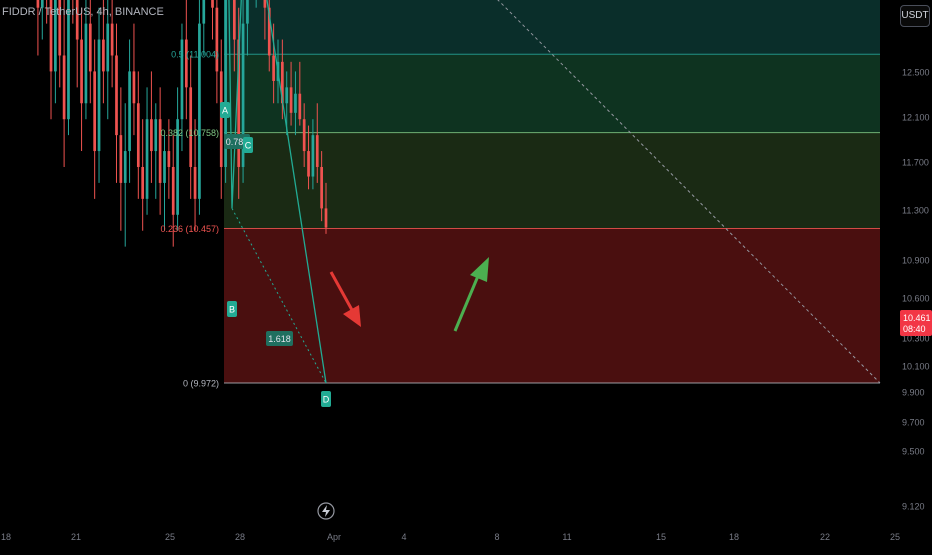 The image size is (932, 555). Describe the element at coordinates (916, 299) in the screenshot. I see `y-tick-label: 10.600` at that location.